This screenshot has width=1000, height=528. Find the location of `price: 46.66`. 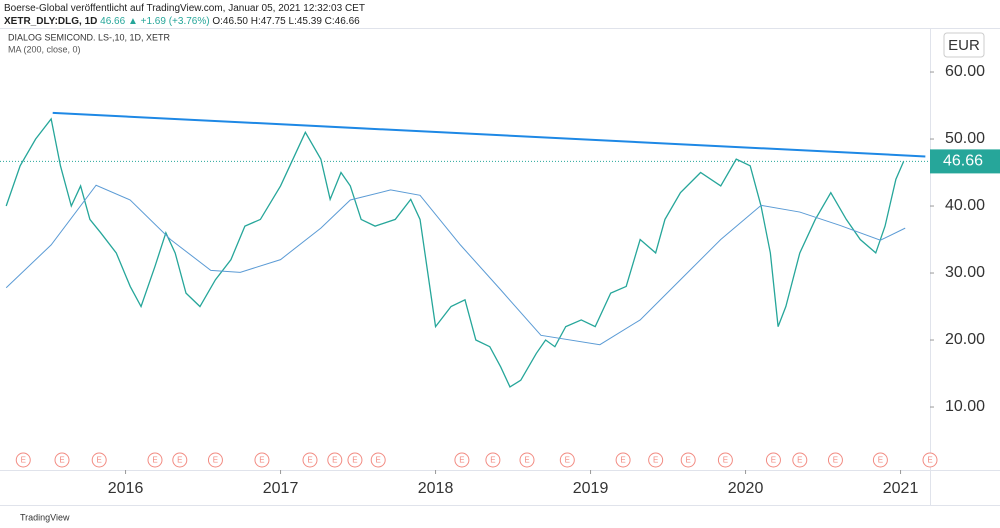

price: 46.66 is located at coordinates (113, 21).